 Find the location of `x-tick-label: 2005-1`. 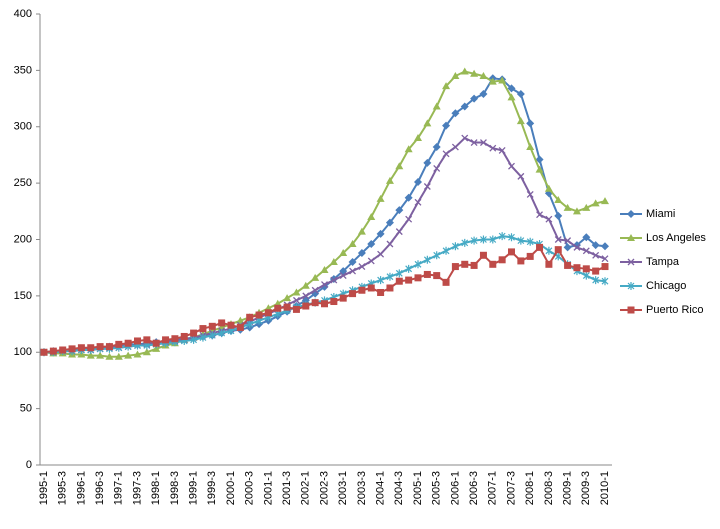

x-tick-label: 2005-1 is located at coordinates (418, 488).